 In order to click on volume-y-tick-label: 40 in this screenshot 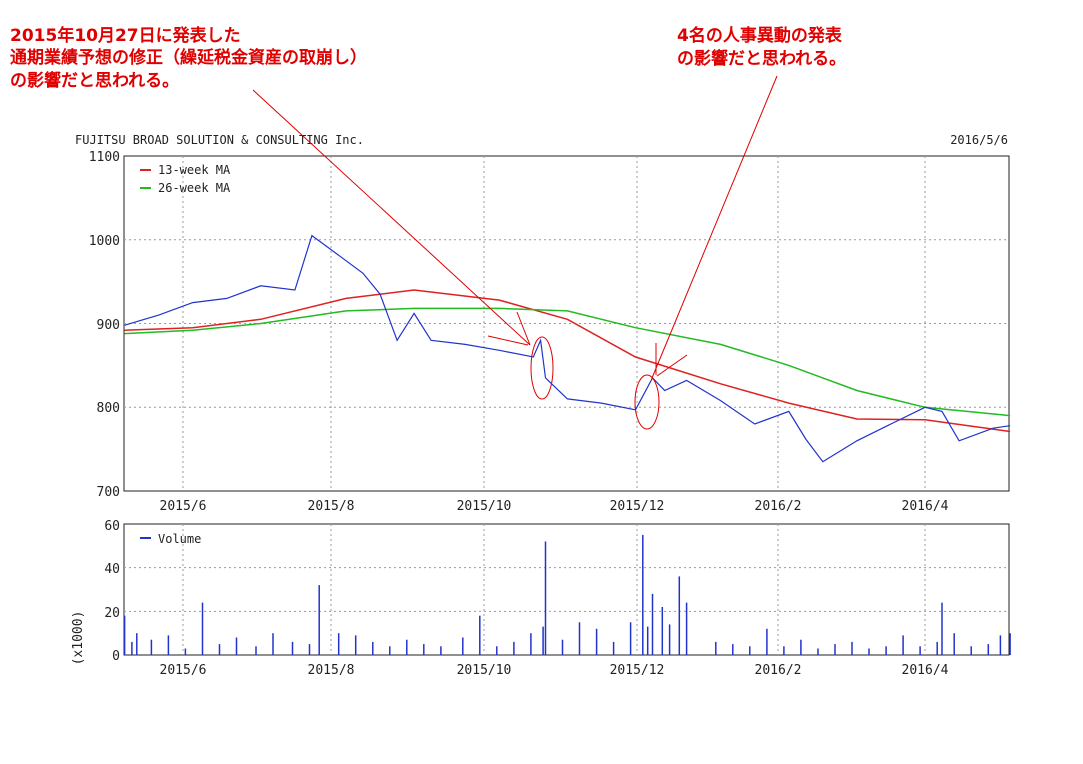, I will do `click(112, 569)`.